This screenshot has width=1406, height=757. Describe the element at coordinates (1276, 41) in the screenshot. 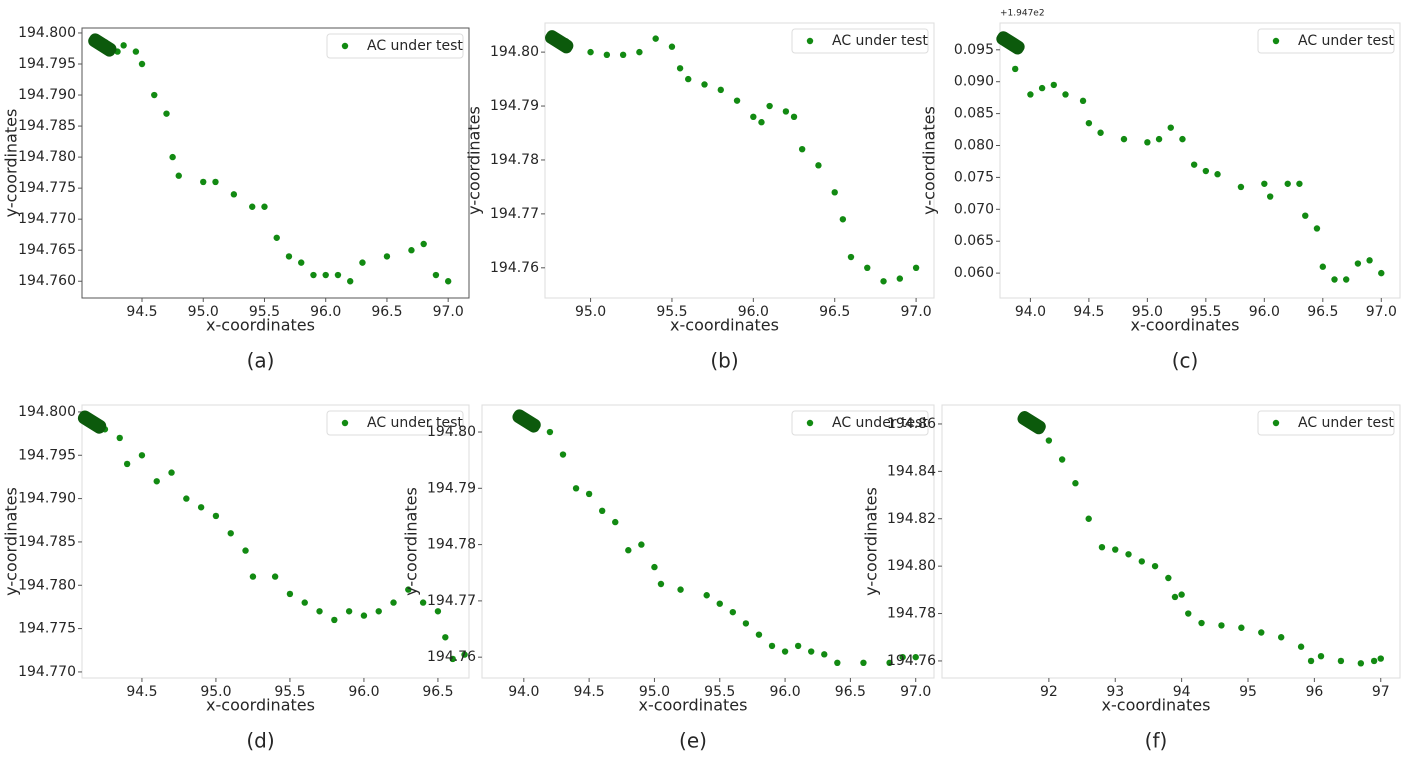

I see `legend-marker` at that location.